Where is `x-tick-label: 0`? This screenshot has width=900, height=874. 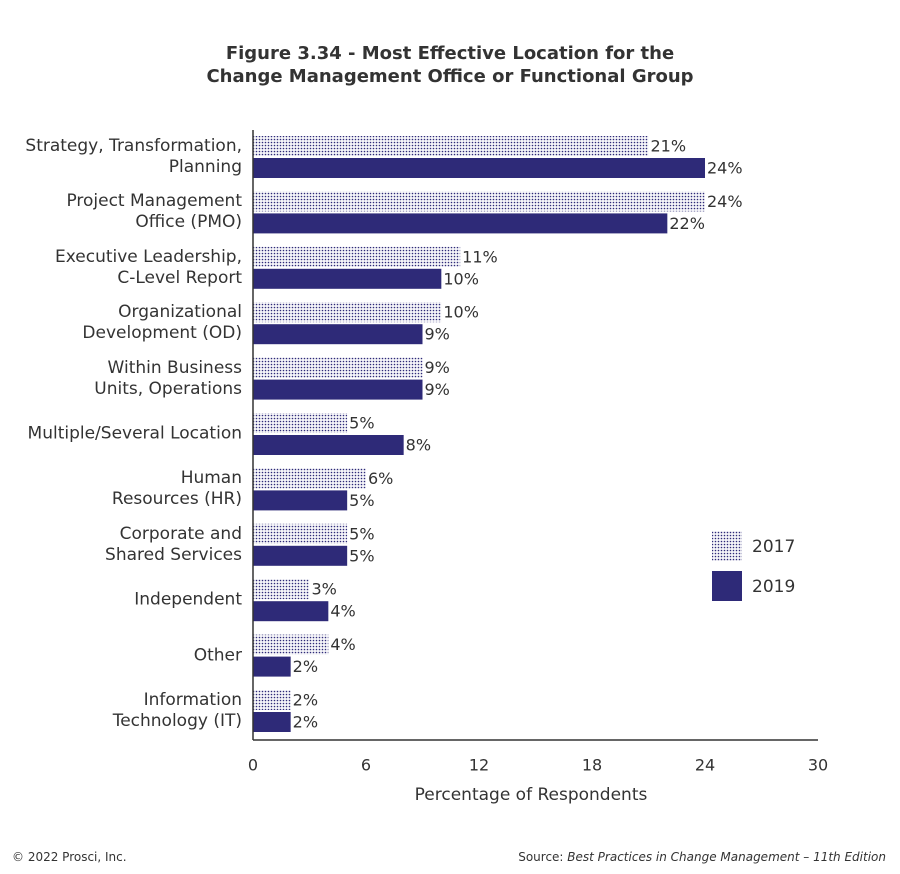 x-tick-label: 0 is located at coordinates (253, 765).